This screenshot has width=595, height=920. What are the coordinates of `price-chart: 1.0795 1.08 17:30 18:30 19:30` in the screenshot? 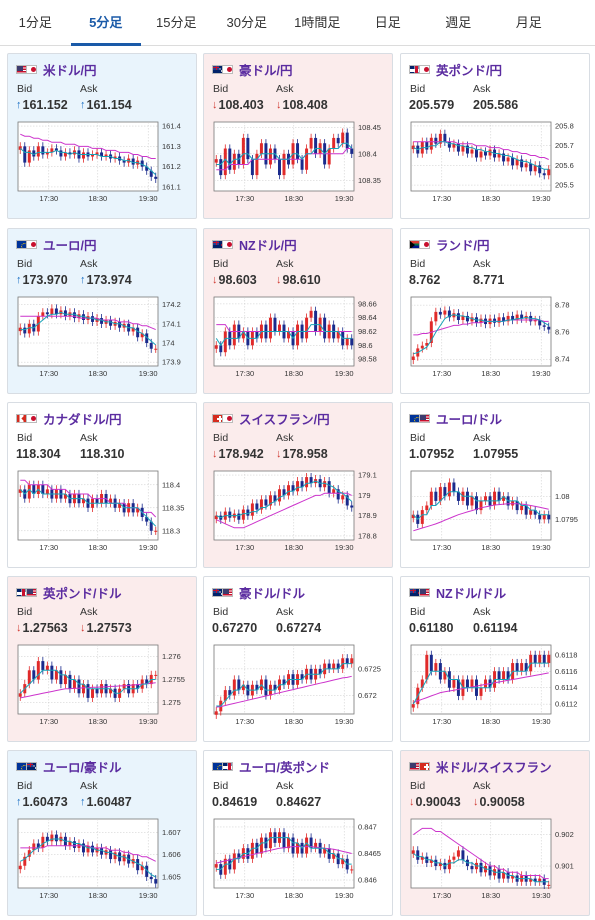 It's located at (496, 517).